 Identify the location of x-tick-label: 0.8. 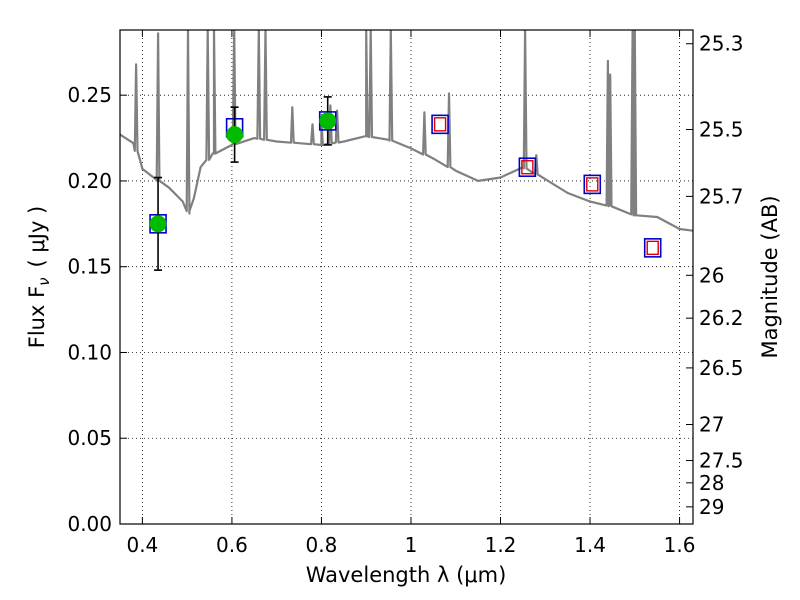
(322, 545).